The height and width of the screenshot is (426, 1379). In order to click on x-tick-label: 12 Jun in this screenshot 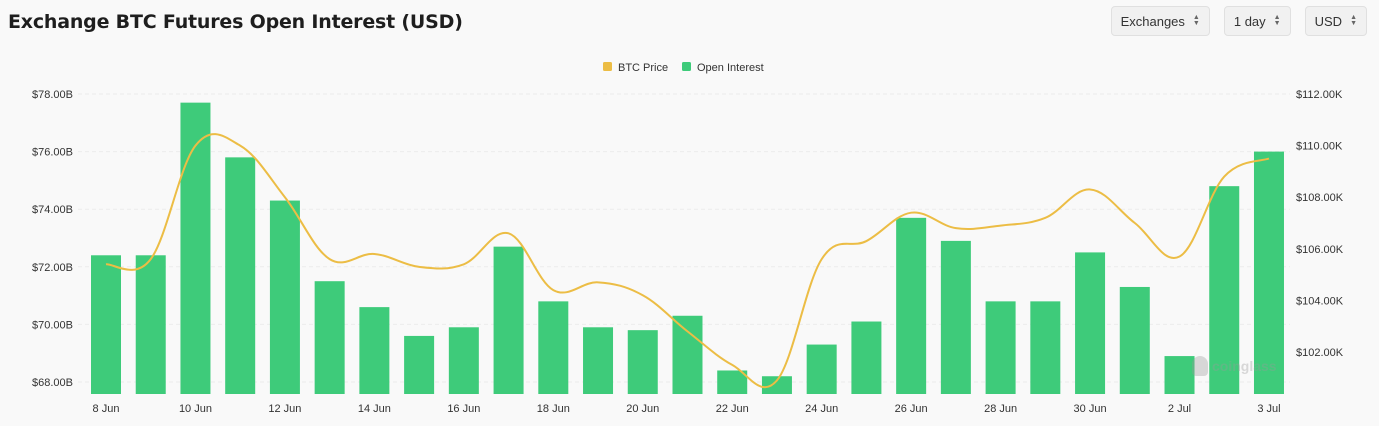, I will do `click(284, 409)`.